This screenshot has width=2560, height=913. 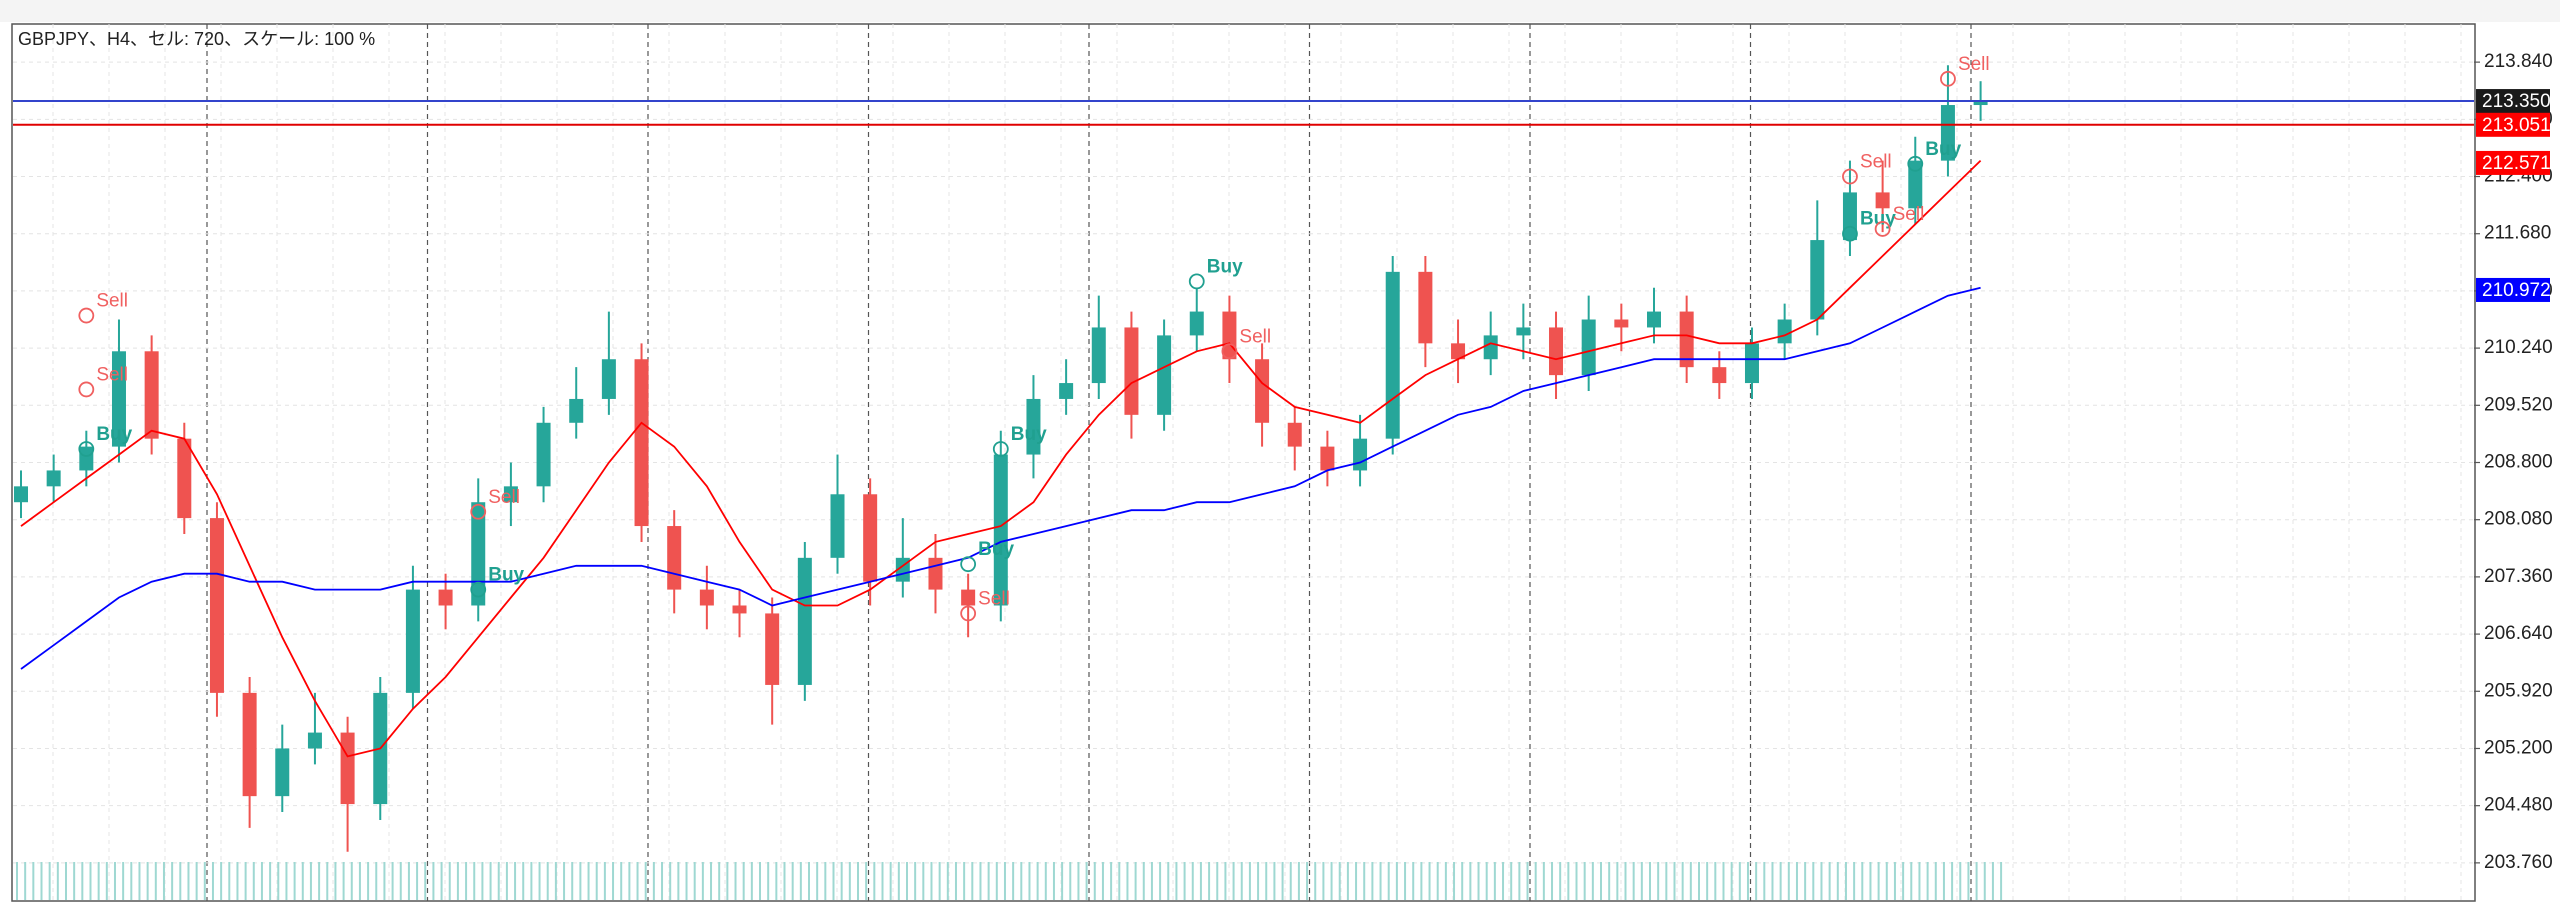 What do you see at coordinates (2518, 690) in the screenshot?
I see `y-tick-label: 205.920` at bounding box center [2518, 690].